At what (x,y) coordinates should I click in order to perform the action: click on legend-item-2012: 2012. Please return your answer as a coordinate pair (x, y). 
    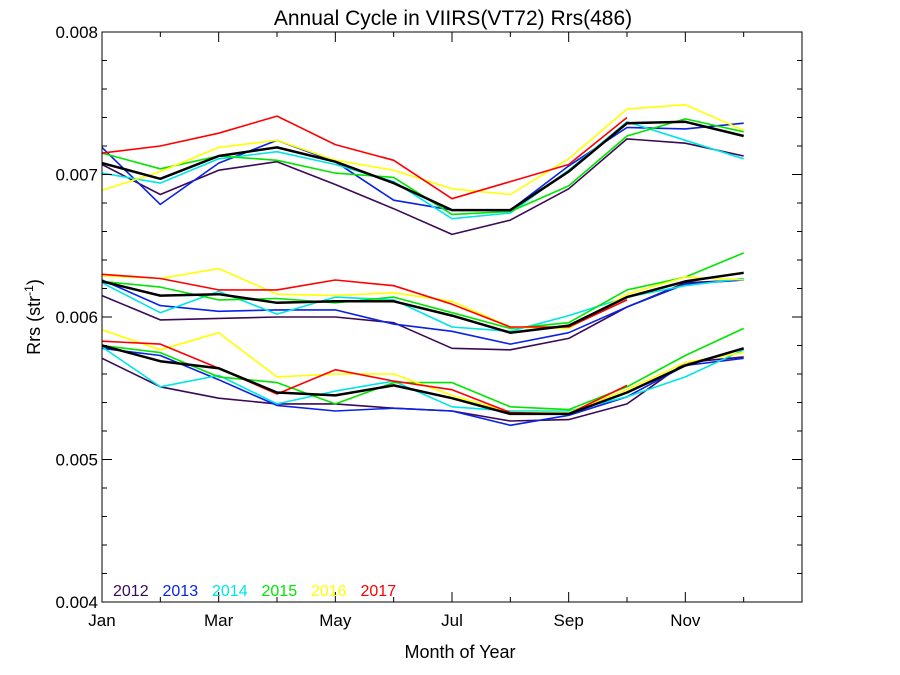
    Looking at the image, I should click on (131, 591).